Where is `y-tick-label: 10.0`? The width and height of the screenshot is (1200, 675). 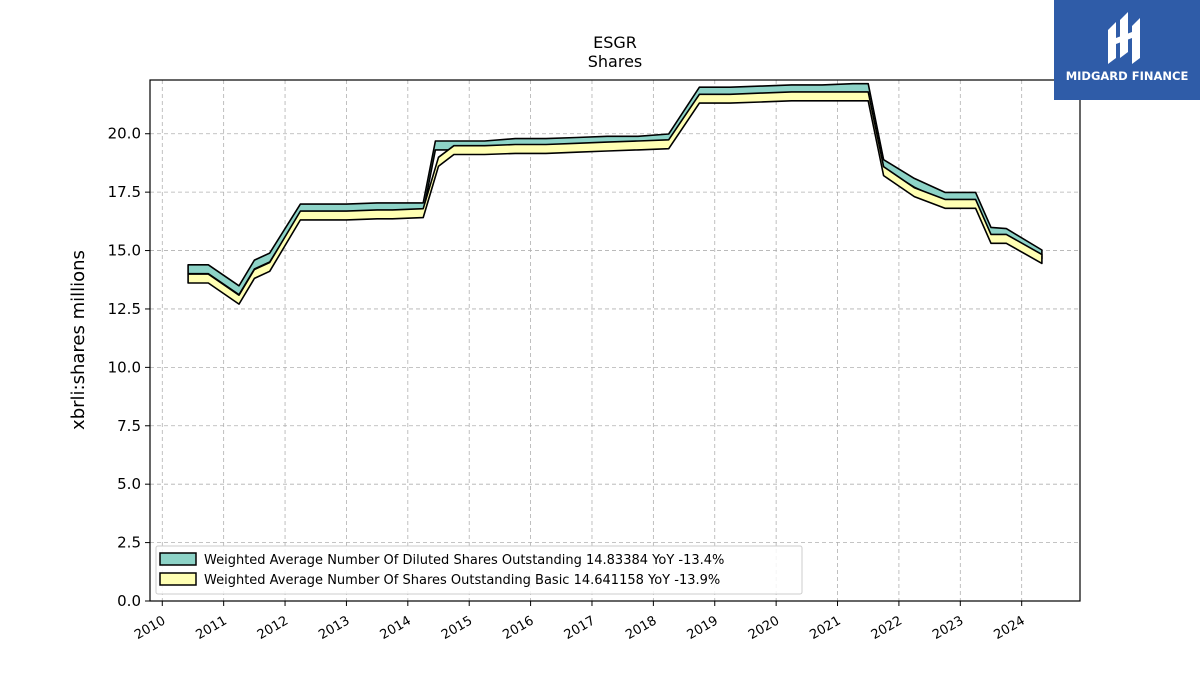 y-tick-label: 10.0 is located at coordinates (124, 367).